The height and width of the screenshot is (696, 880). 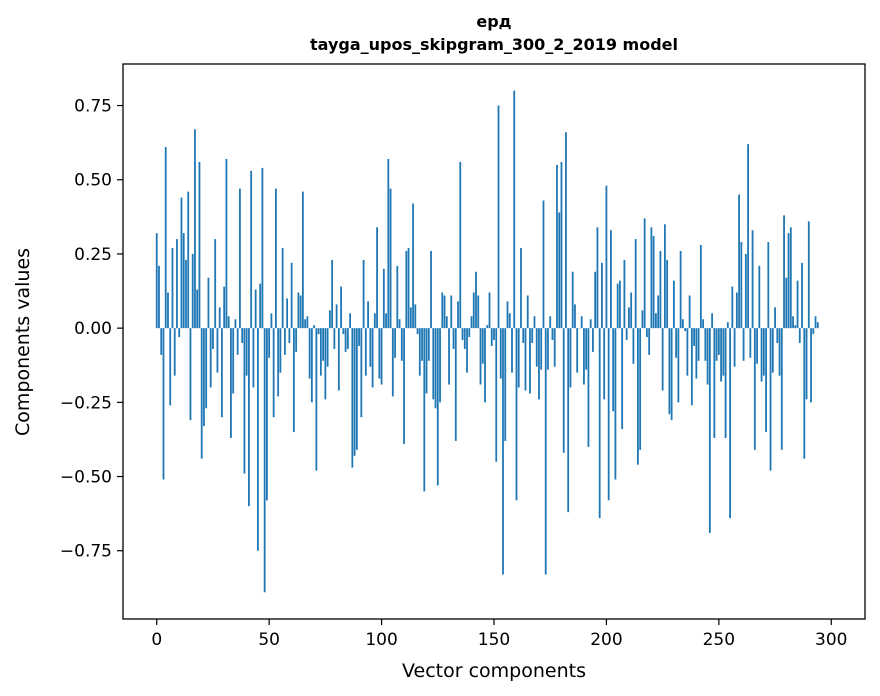 What do you see at coordinates (86, 403) in the screenshot?
I see `y-tick-label: −0.25` at bounding box center [86, 403].